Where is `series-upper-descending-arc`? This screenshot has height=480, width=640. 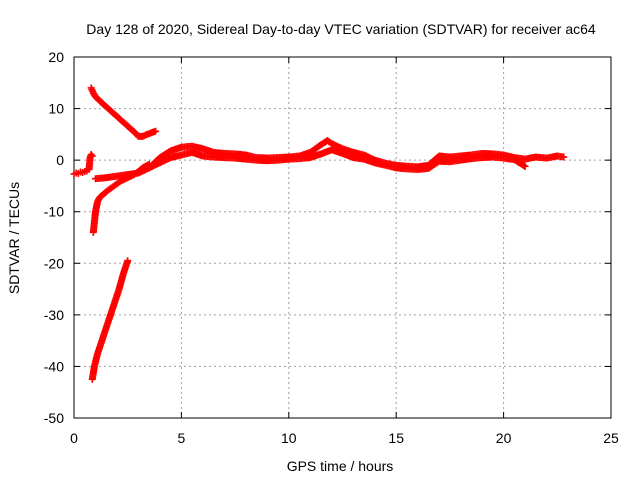
series-upper-descending-arc is located at coordinates (123, 112).